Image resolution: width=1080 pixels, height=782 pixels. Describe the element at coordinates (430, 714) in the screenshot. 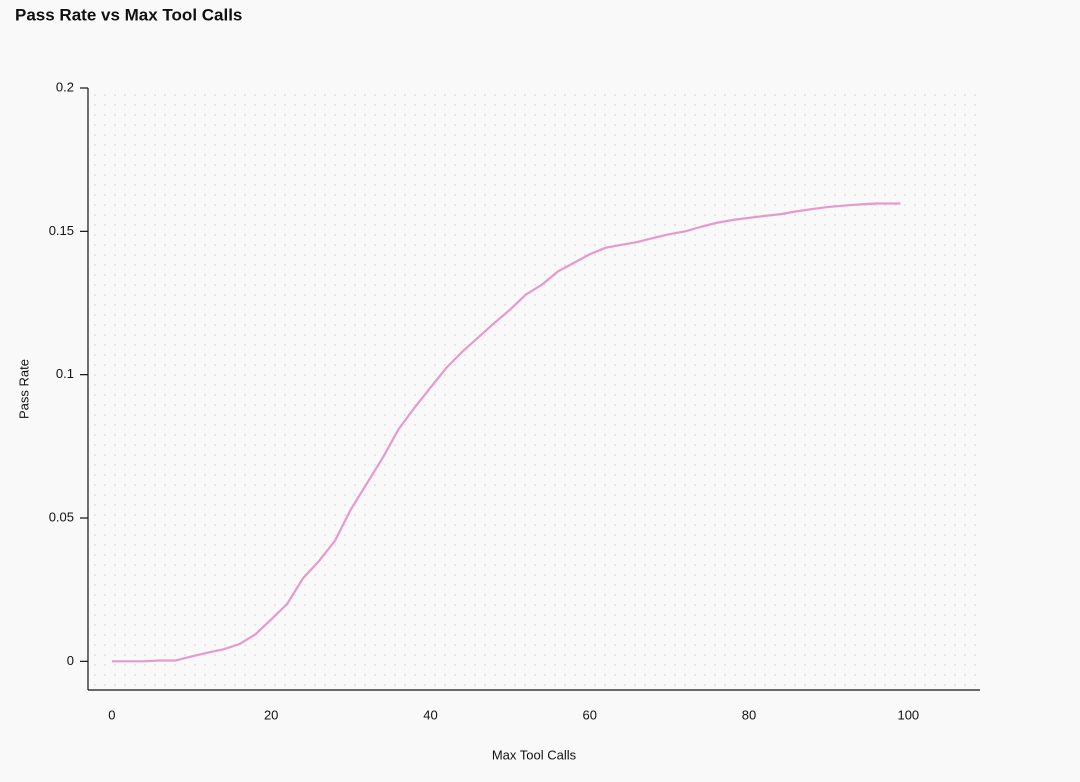

I see `x-tick-label: 40` at that location.